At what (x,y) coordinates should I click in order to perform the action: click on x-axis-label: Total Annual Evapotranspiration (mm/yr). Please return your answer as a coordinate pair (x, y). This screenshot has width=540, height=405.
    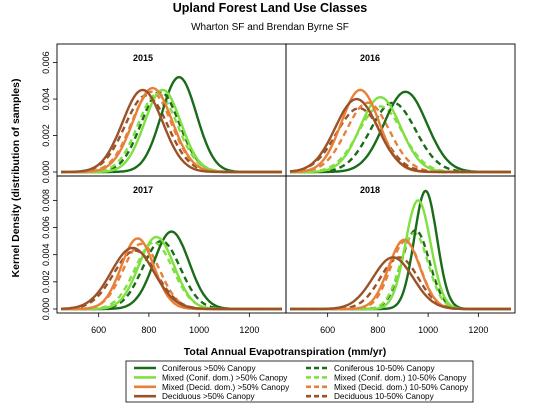
    Looking at the image, I should click on (285, 352).